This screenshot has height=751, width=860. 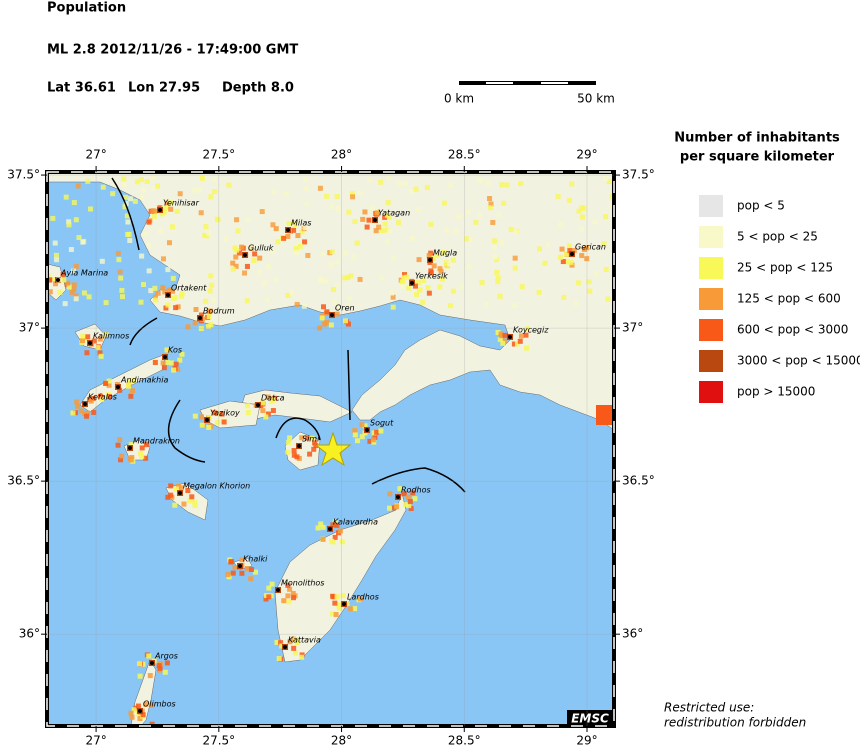 I want to click on legend-title: per square kilometer, so click(x=757, y=157).